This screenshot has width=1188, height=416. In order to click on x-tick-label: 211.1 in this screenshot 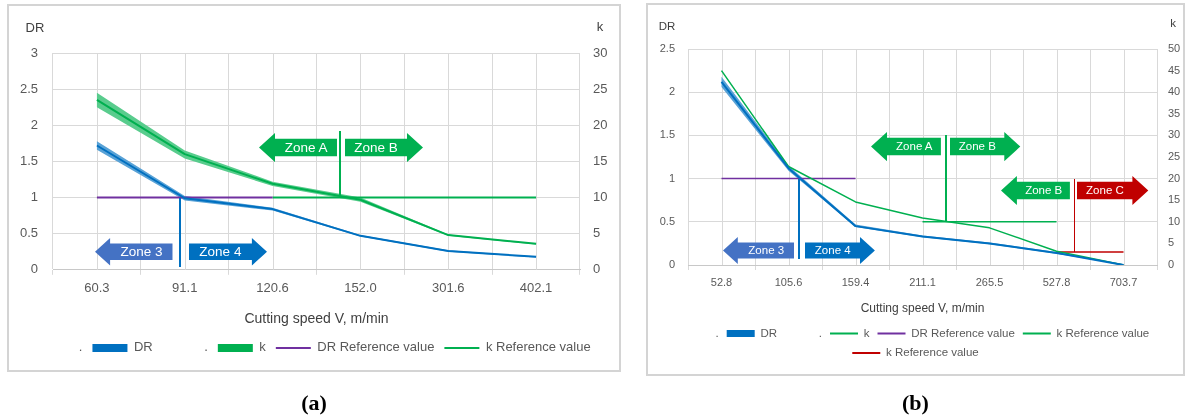, I will do `click(922, 282)`.